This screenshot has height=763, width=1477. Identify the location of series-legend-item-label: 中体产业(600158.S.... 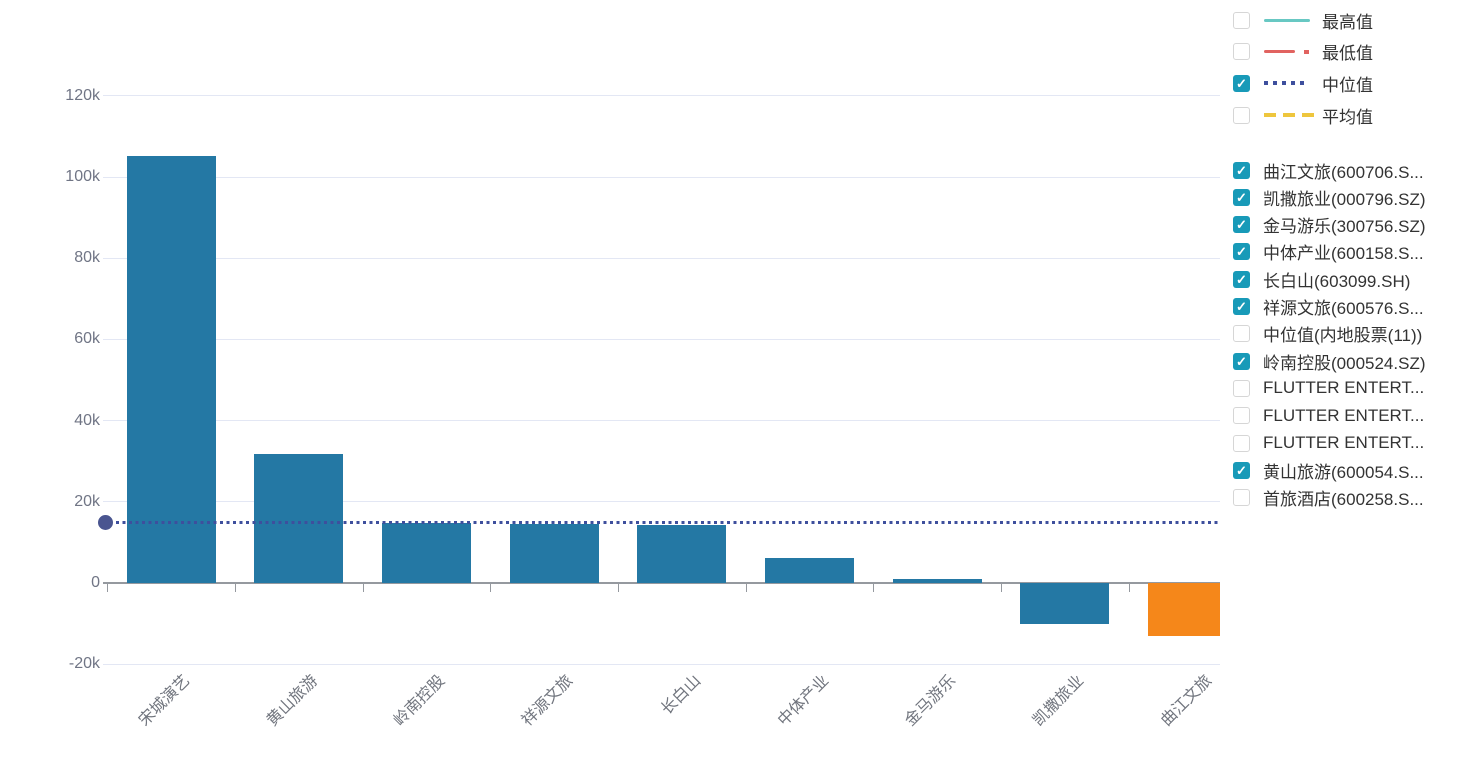
(1343, 254).